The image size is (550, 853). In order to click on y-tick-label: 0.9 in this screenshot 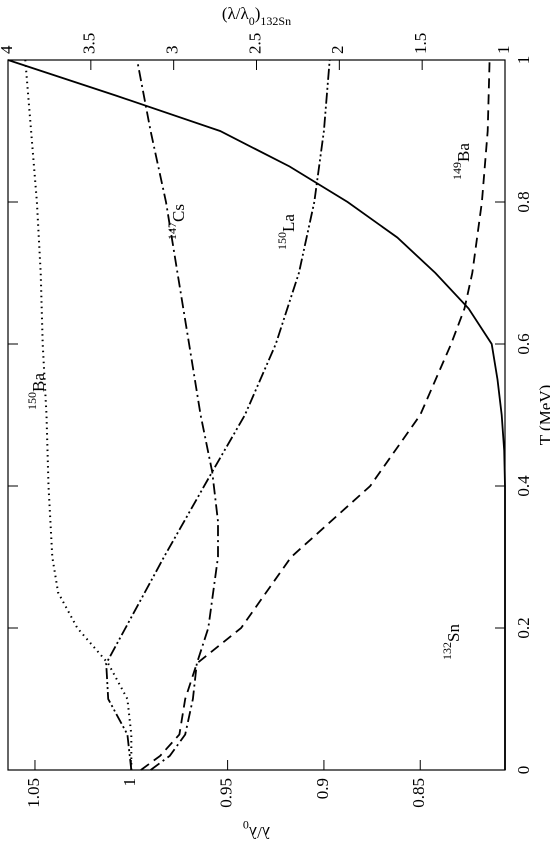, I will do `click(322, 788)`.